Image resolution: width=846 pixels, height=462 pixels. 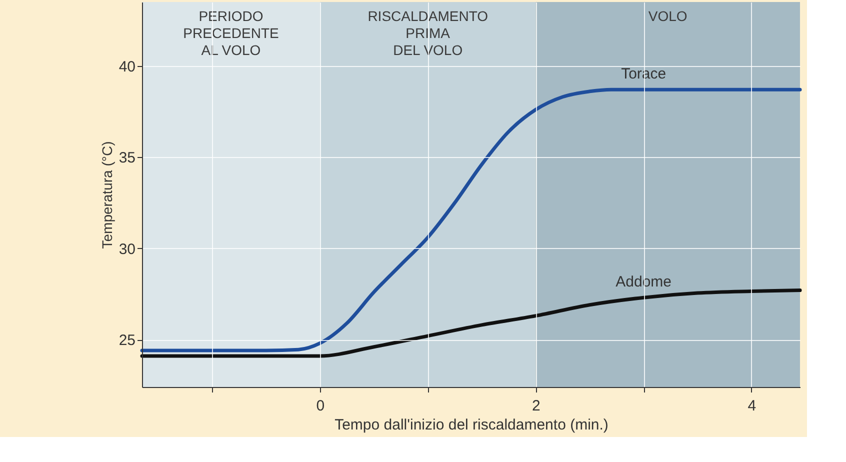 I want to click on series-label: Addome, so click(x=644, y=282).